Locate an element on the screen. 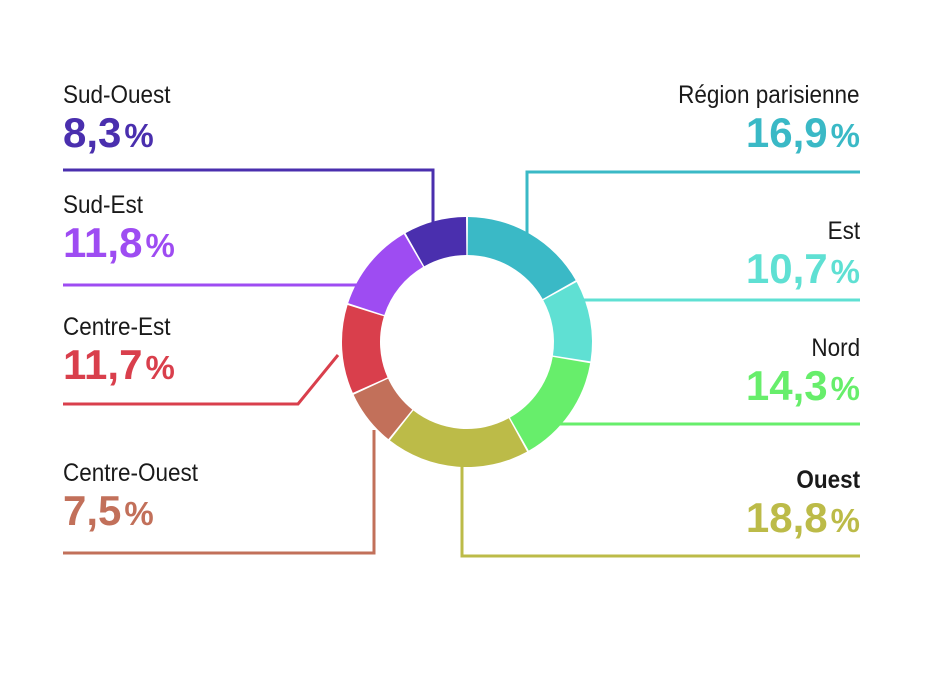 This screenshot has width=930, height=675. slice-name: Centre-Est is located at coordinates (117, 327).